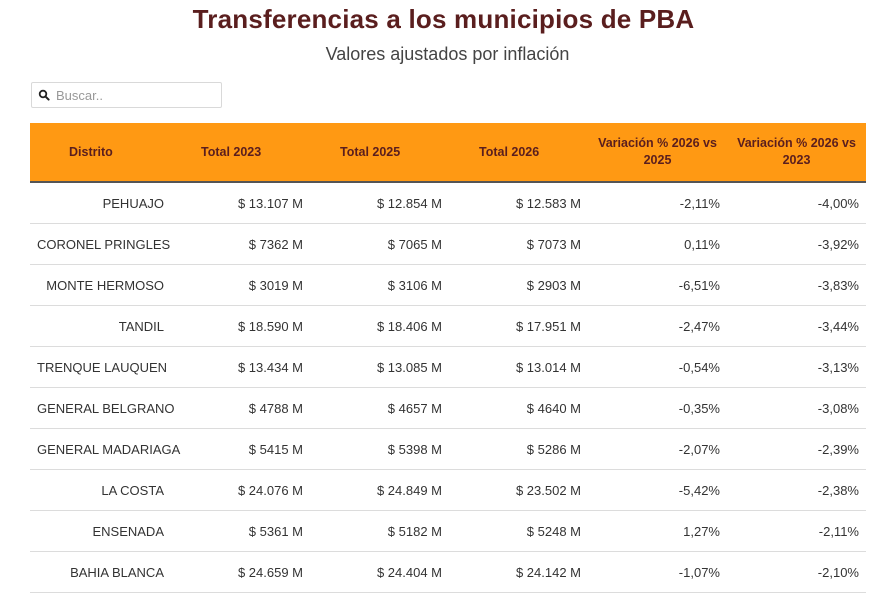  Describe the element at coordinates (796, 490) in the screenshot. I see `cell-var-2026-vs-2023: -2,38%` at that location.